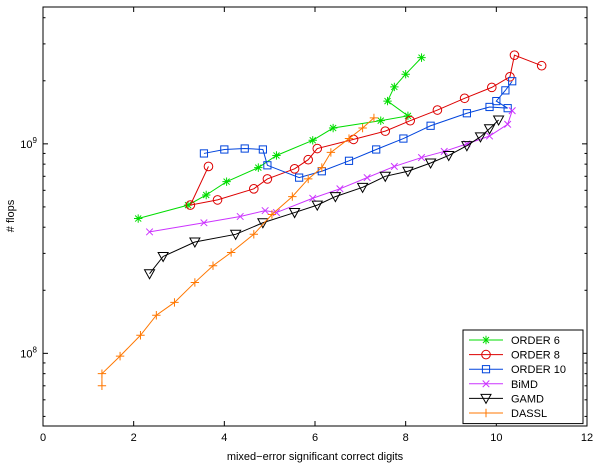 The image size is (599, 469). What do you see at coordinates (508, 414) in the screenshot?
I see `legend-item-dassl: DASSL` at bounding box center [508, 414].